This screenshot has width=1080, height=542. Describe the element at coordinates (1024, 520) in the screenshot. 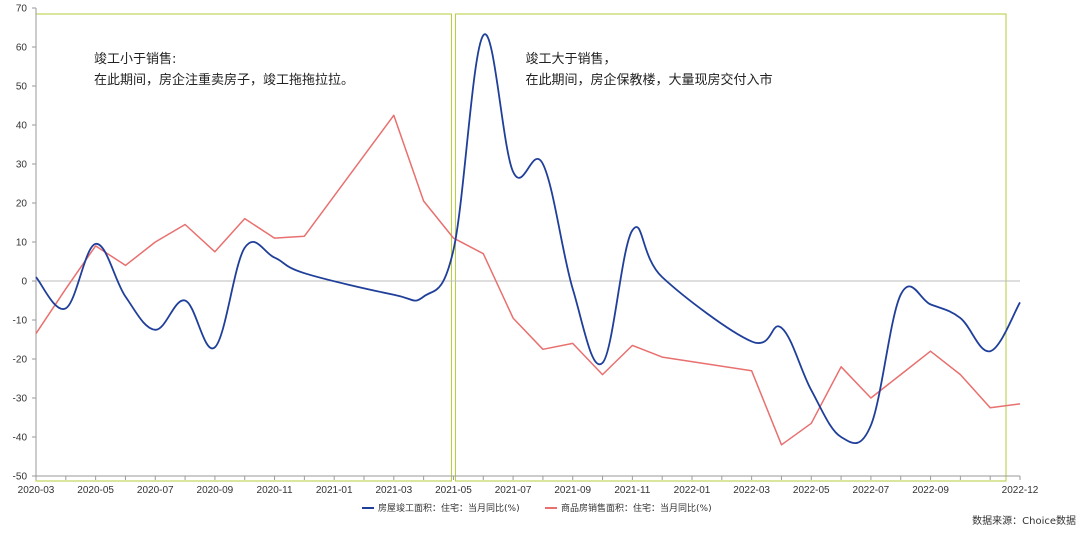

I see `source-note: 数据来源：Choice数据` at that location.